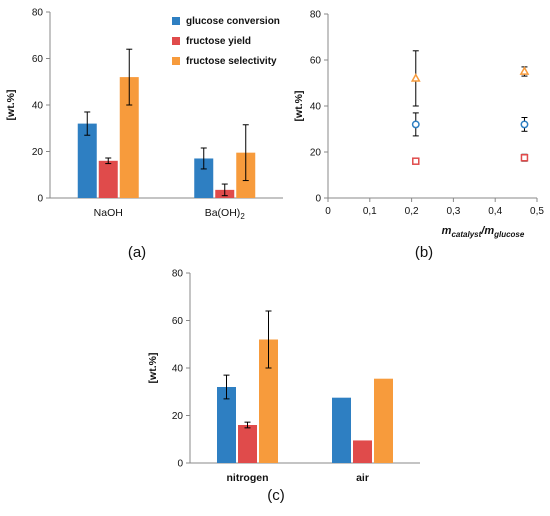 The image size is (550, 516). I want to click on x-tick-label: 0, so click(328, 211).